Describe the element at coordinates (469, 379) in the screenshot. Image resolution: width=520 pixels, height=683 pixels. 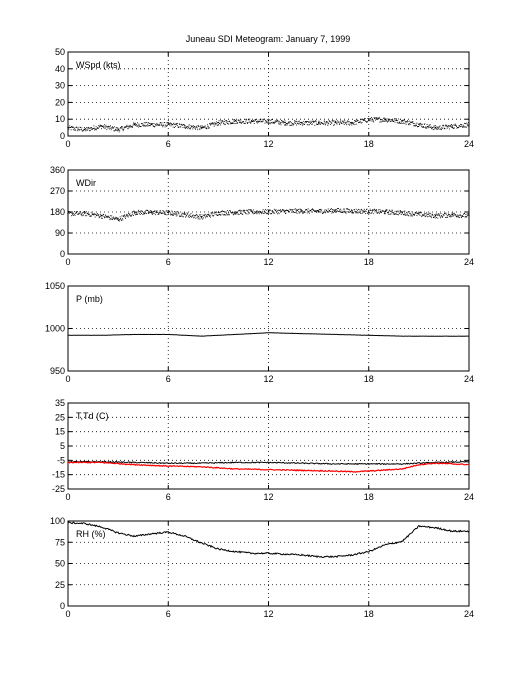
I see `x-tick-label: 24` at that location.